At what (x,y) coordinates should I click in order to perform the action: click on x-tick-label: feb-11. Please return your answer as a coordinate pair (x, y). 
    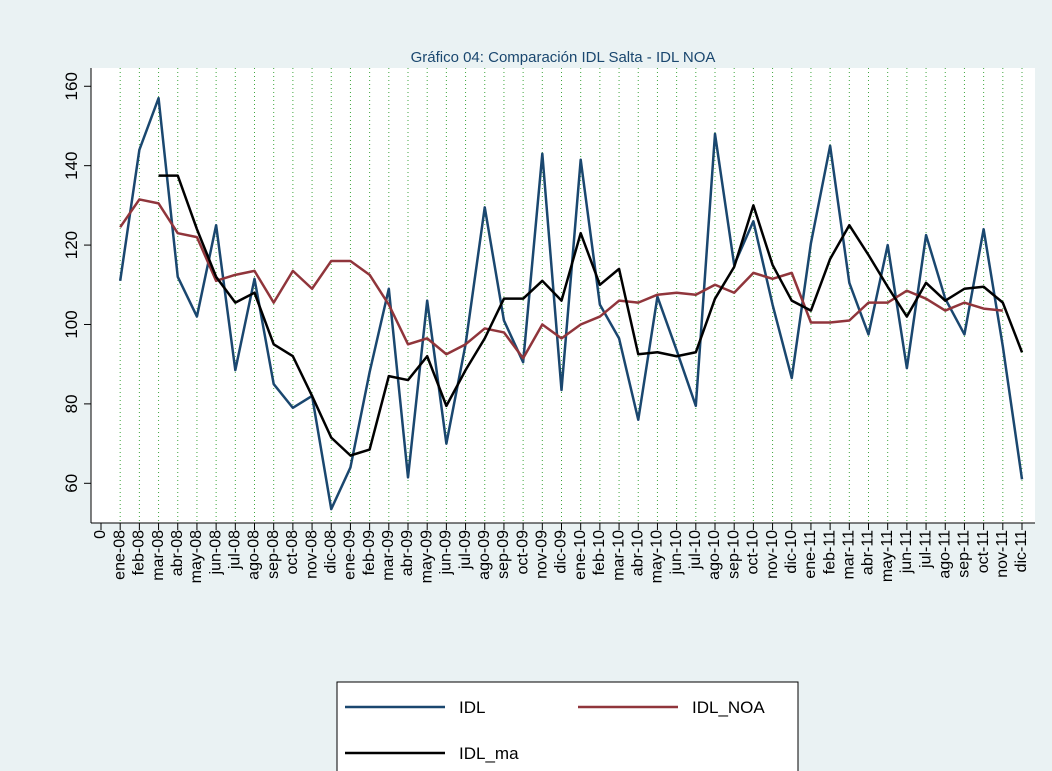
    Looking at the image, I should click on (829, 552).